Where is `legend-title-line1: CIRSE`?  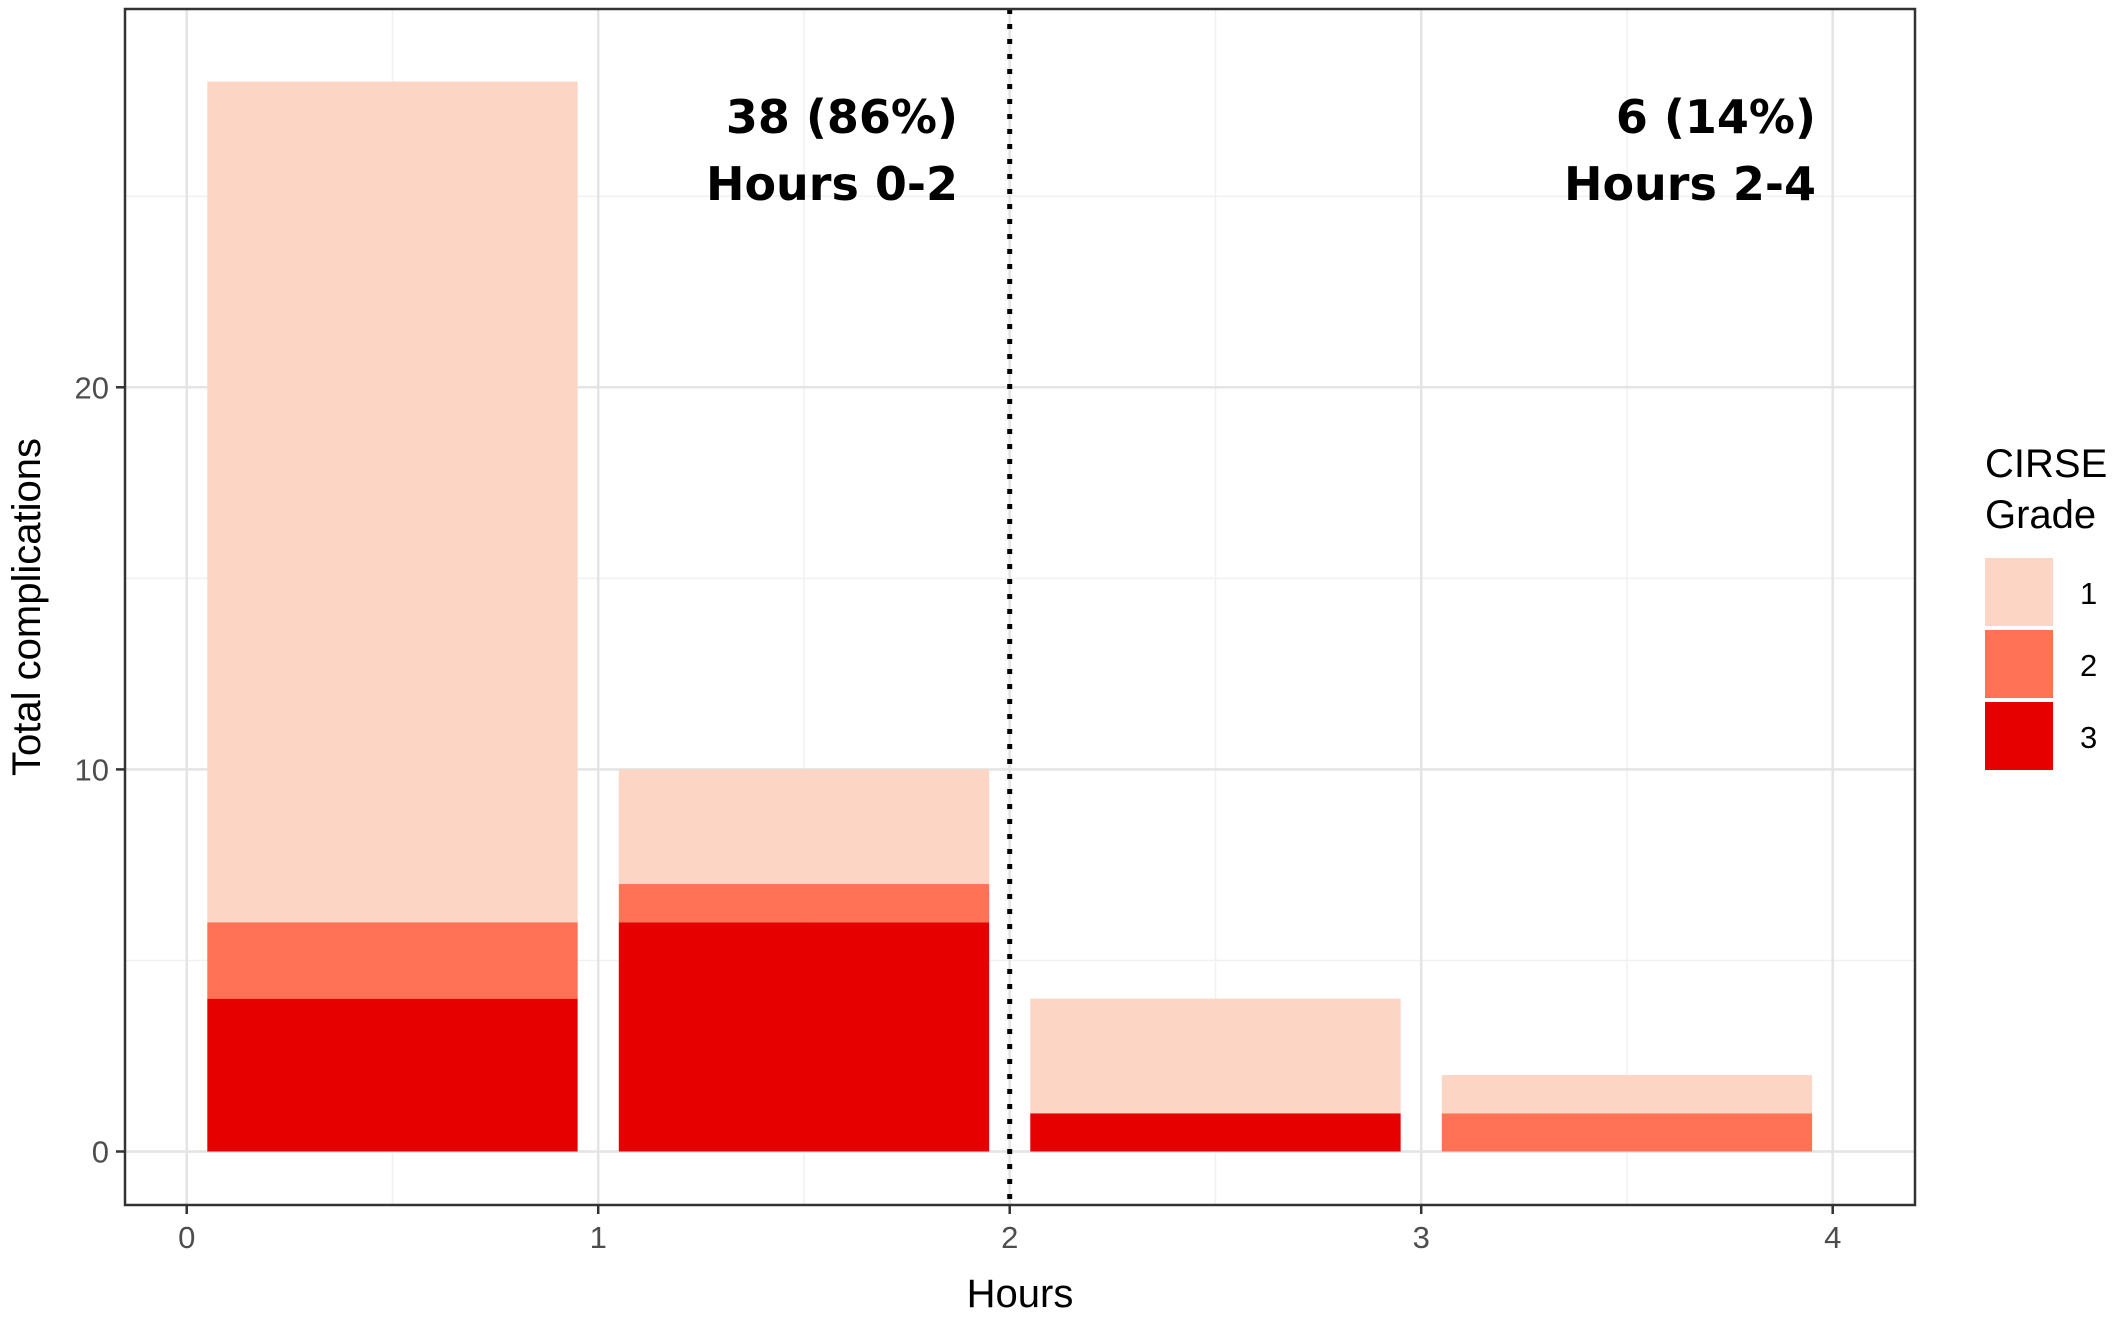
legend-title-line1: CIRSE is located at coordinates (2046, 464).